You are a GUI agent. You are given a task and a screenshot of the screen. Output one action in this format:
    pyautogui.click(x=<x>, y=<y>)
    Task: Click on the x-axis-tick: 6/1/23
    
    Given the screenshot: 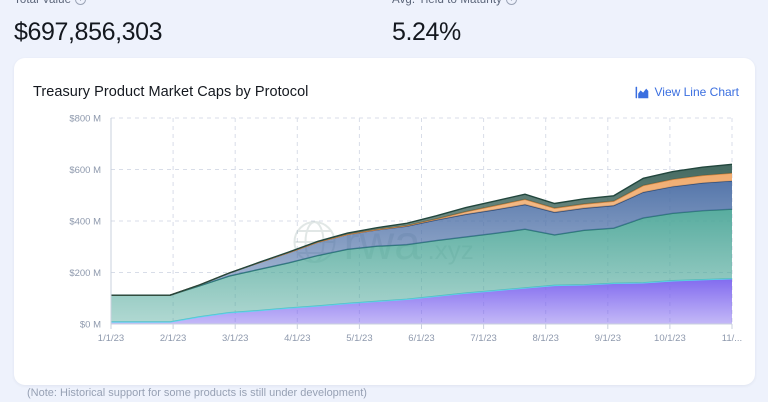 What is the action you would take?
    pyautogui.click(x=421, y=338)
    